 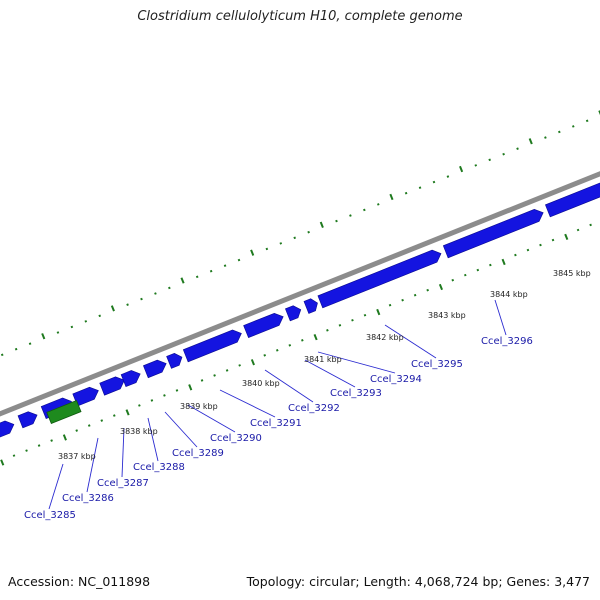 What do you see at coordinates (323, 359) in the screenshot?
I see `tick-label: 3841 kbp` at bounding box center [323, 359].